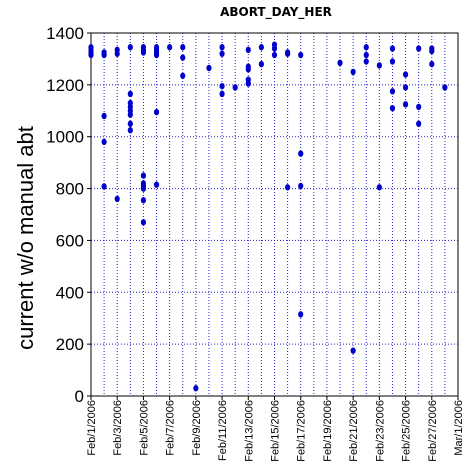 The height and width of the screenshot is (473, 466). What do you see at coordinates (70, 189) in the screenshot?
I see `y-tick-label: 800` at bounding box center [70, 189].